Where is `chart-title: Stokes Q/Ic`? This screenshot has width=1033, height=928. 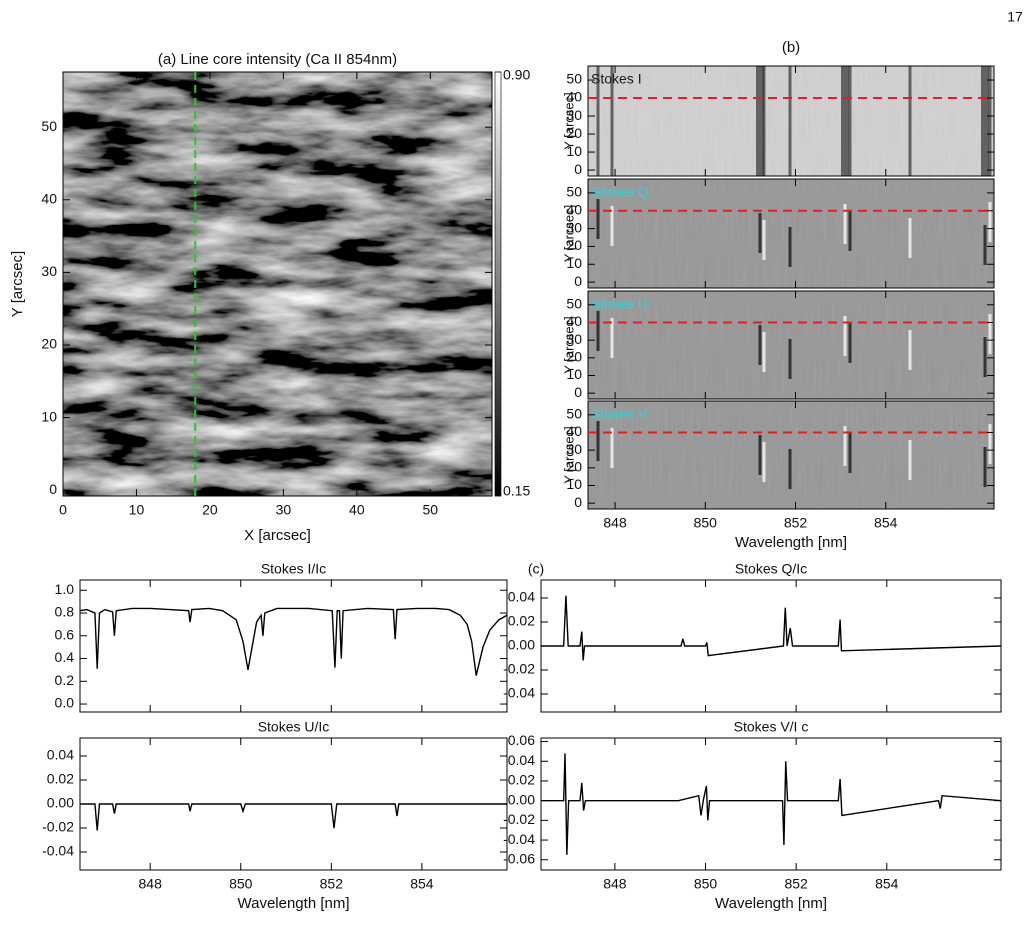 chart-title: Stokes Q/Ic is located at coordinates (771, 569).